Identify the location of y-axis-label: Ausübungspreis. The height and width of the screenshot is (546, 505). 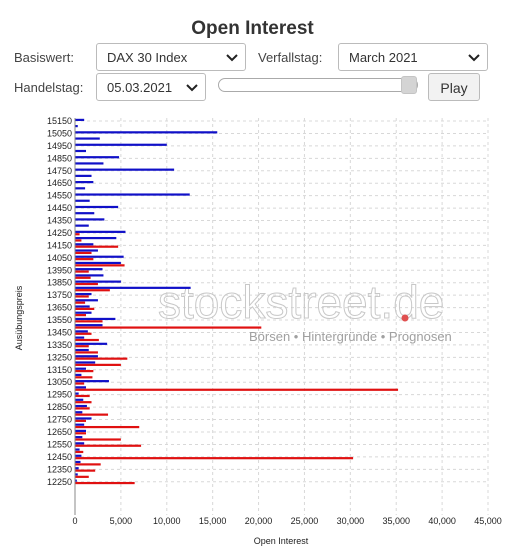
(19, 318).